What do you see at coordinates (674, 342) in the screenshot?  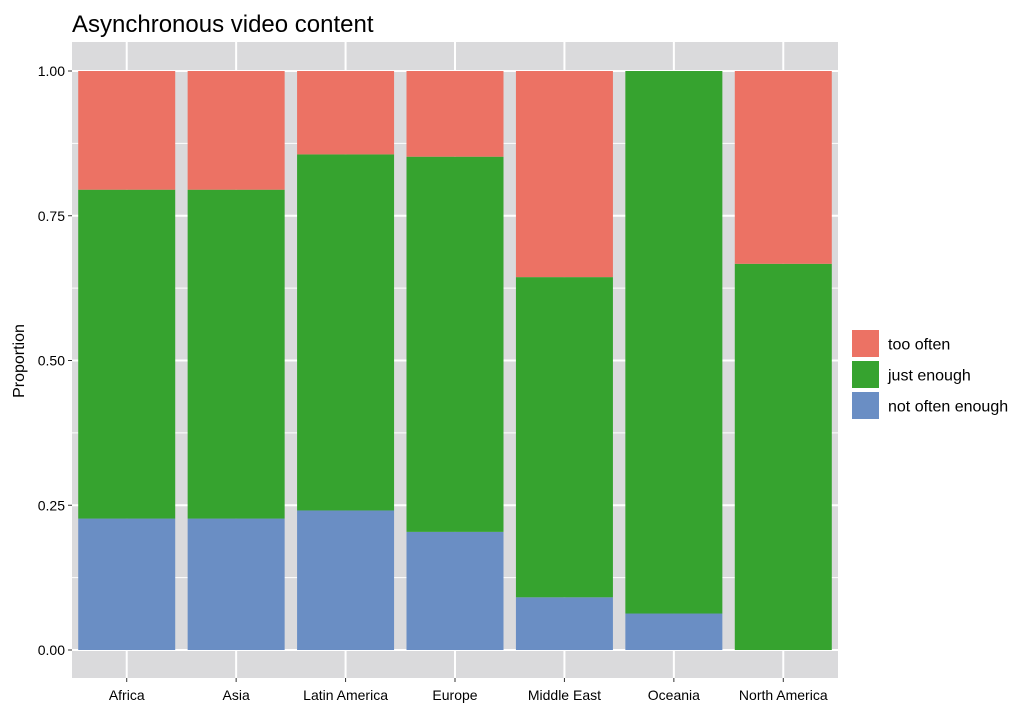 I see `bar-oceania-just-enough` at bounding box center [674, 342].